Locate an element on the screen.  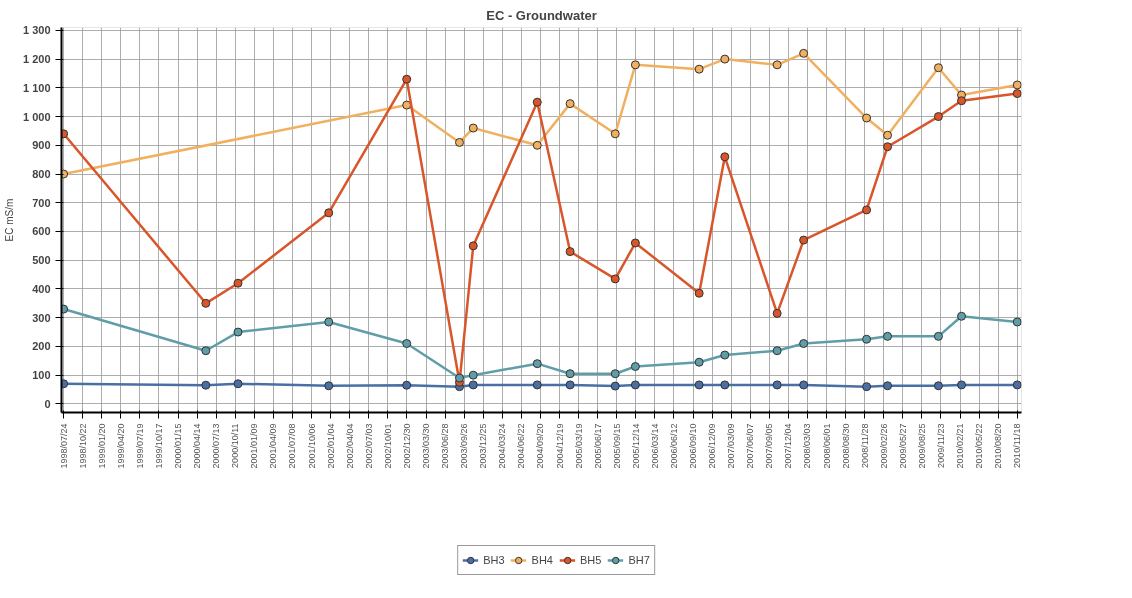
y-tick-label: 700 is located at coordinates (41, 202).